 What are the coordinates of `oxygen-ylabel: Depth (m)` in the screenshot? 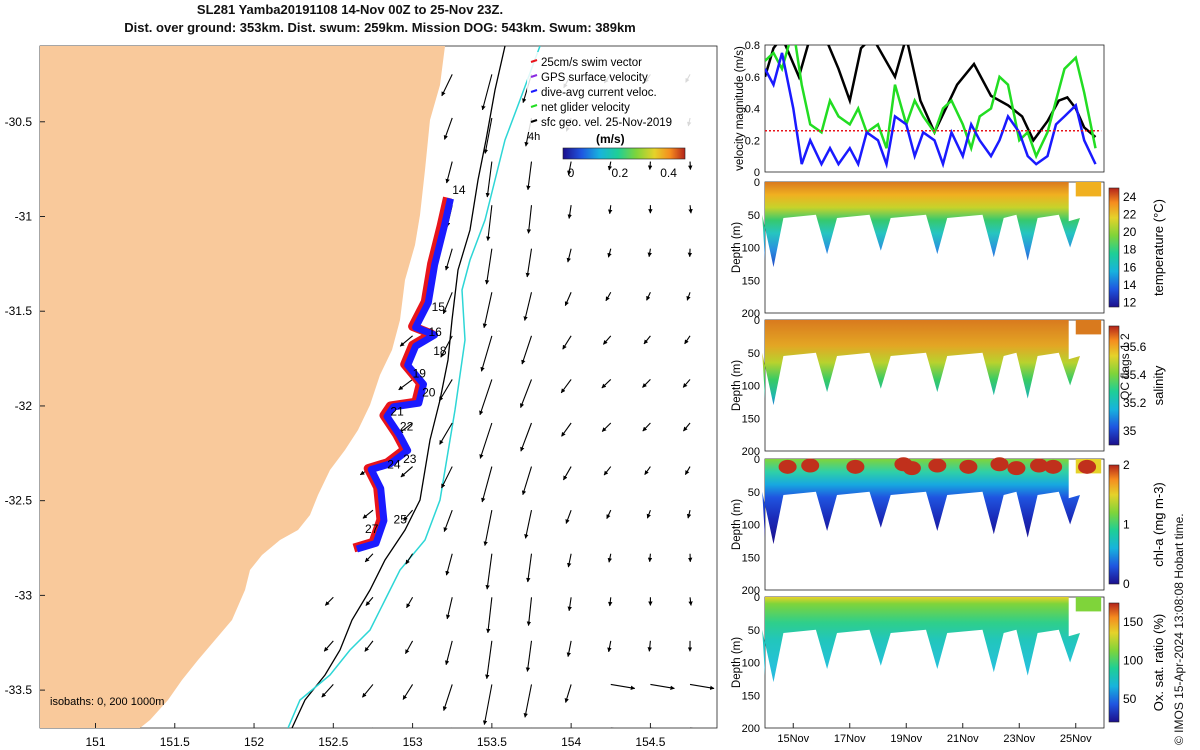 It's located at (737, 662).